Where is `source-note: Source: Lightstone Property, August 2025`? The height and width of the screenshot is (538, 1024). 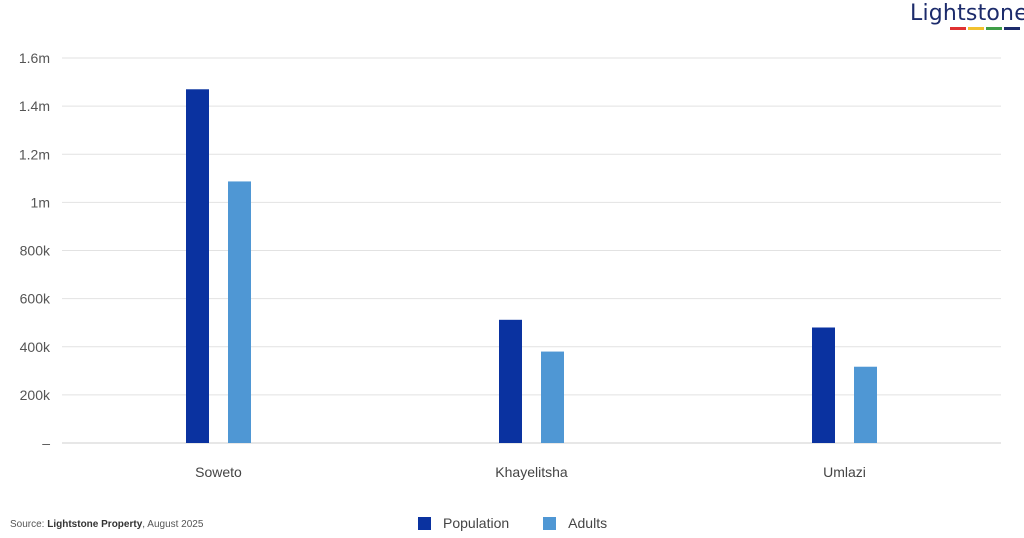 source-note: Source: Lightstone Property, August 2025 is located at coordinates (106, 524).